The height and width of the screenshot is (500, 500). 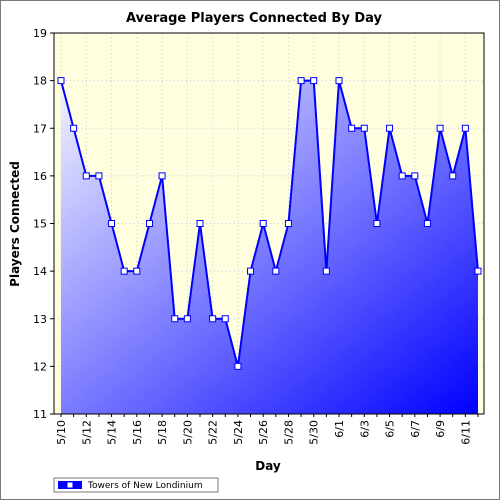 What do you see at coordinates (40, 414) in the screenshot?
I see `y-tick-label: 11` at bounding box center [40, 414].